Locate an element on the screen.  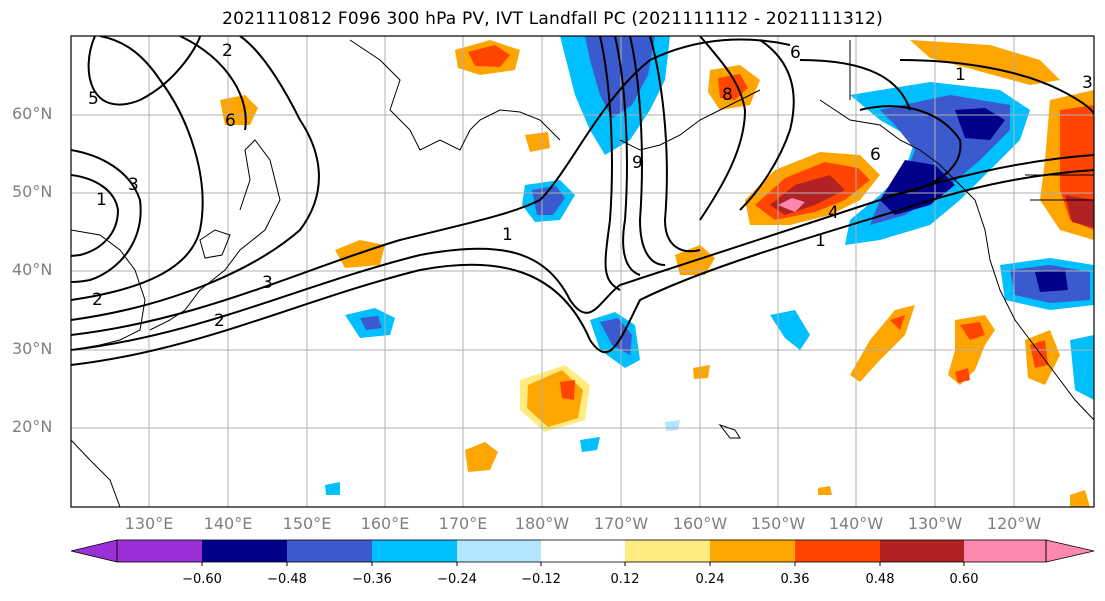
colorbar-tick: 0.36 is located at coordinates (795, 579).